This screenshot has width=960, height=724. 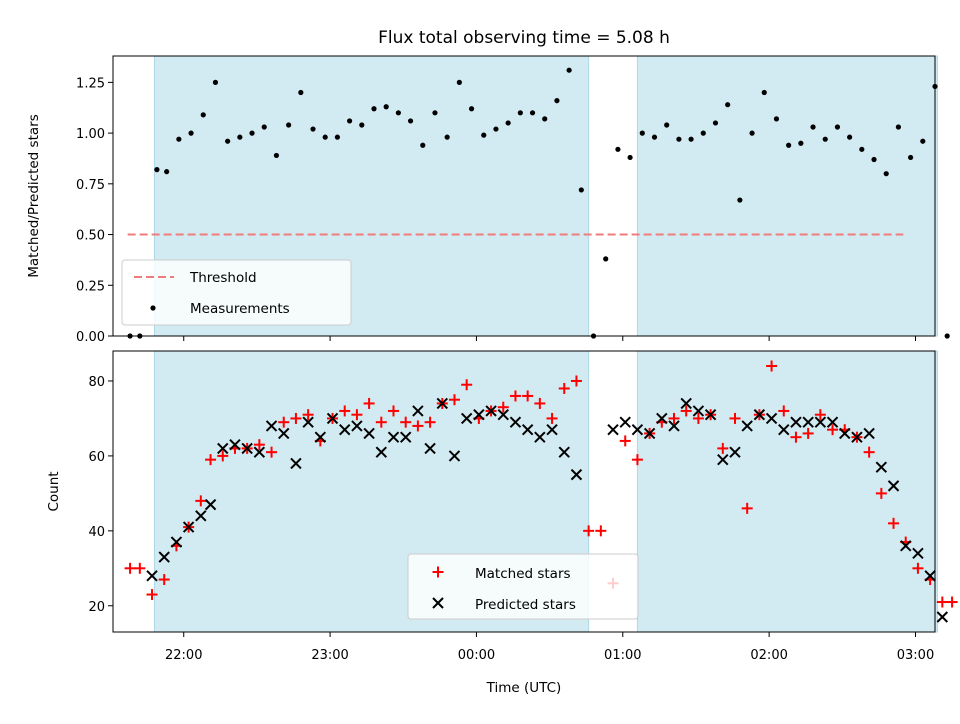 I want to click on top-y-axis: 0.00 0.25 0.50 0.75 1.00 1.25, so click(x=94, y=210).